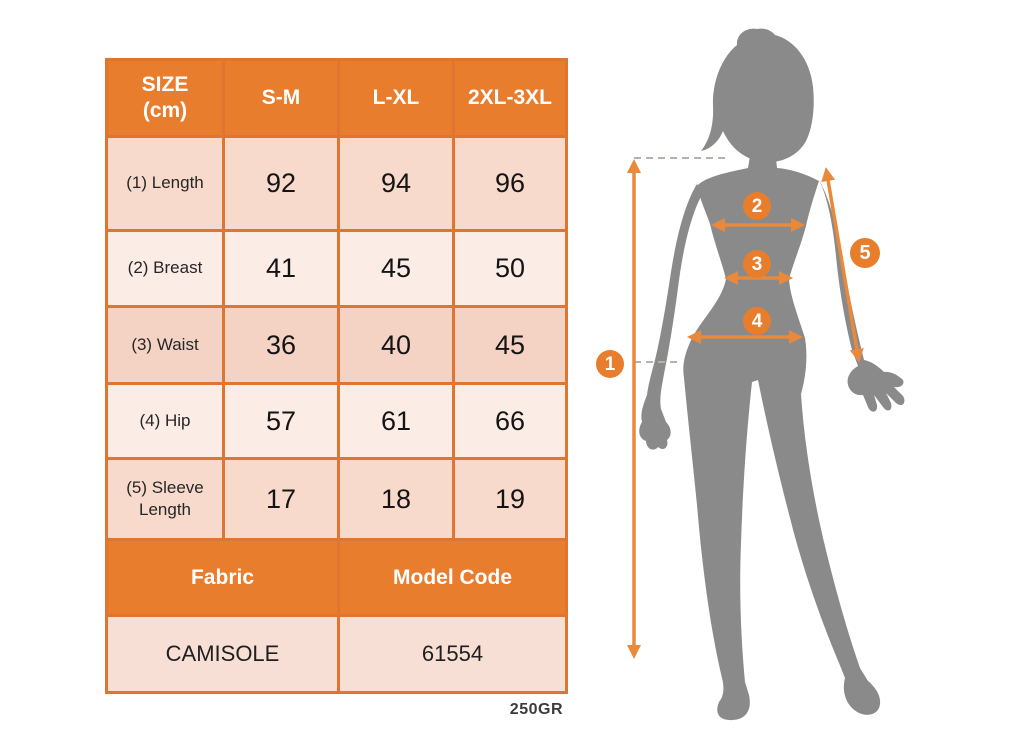  What do you see at coordinates (281, 183) in the screenshot?
I see `length-s-m: 92` at bounding box center [281, 183].